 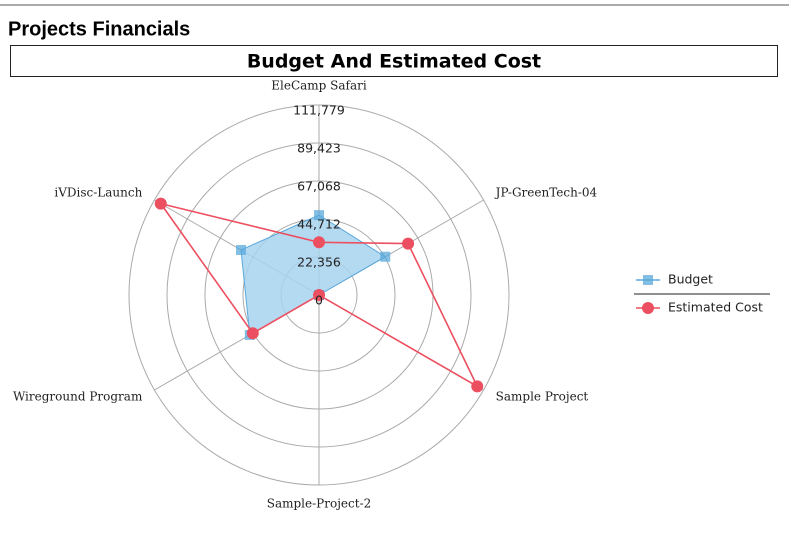 I want to click on tick-label: 89,423, so click(x=319, y=148).